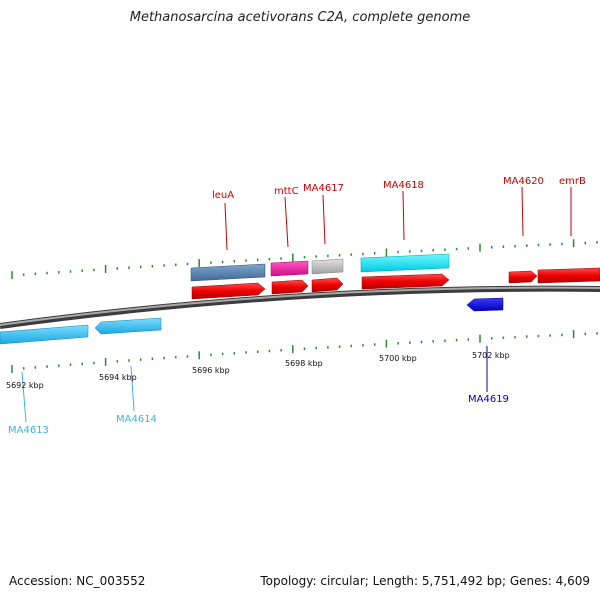  What do you see at coordinates (485, 304) in the screenshot?
I see `MA4619-cds-arrow` at bounding box center [485, 304].